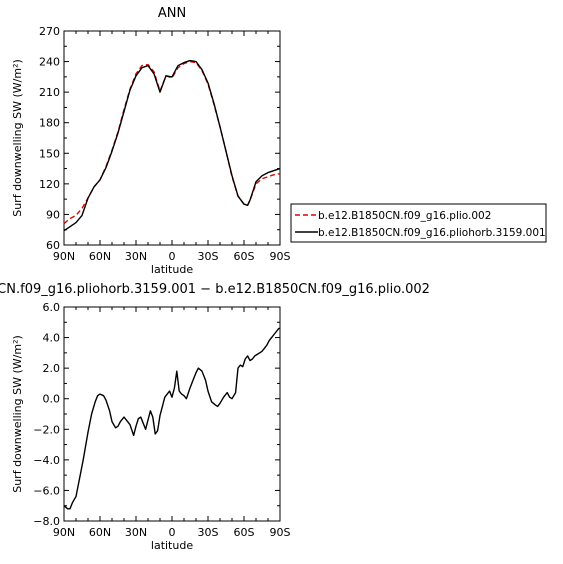  Describe the element at coordinates (52, 399) in the screenshot. I see `y-tick-label: 0.0` at that location.